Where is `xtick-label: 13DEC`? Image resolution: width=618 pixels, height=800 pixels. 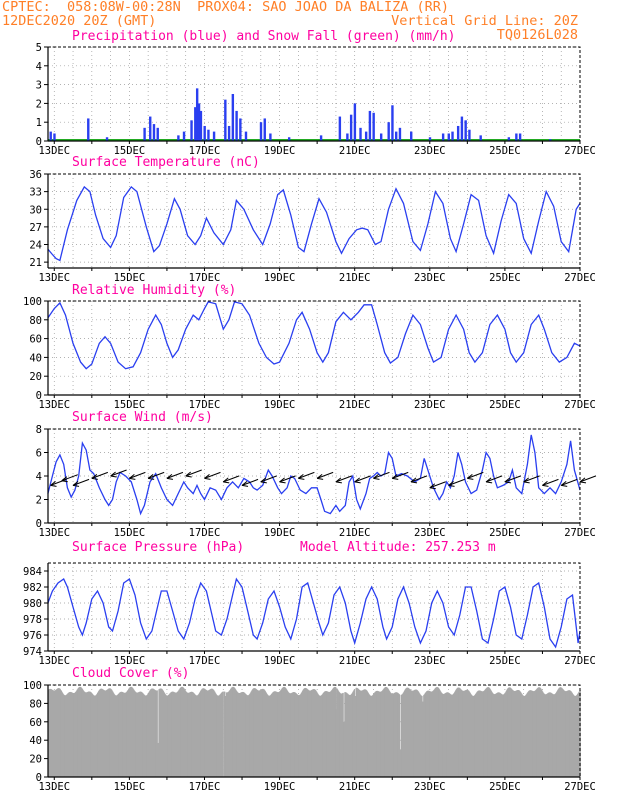
xtick-label: 13DEC is located at coordinates (54, 533).